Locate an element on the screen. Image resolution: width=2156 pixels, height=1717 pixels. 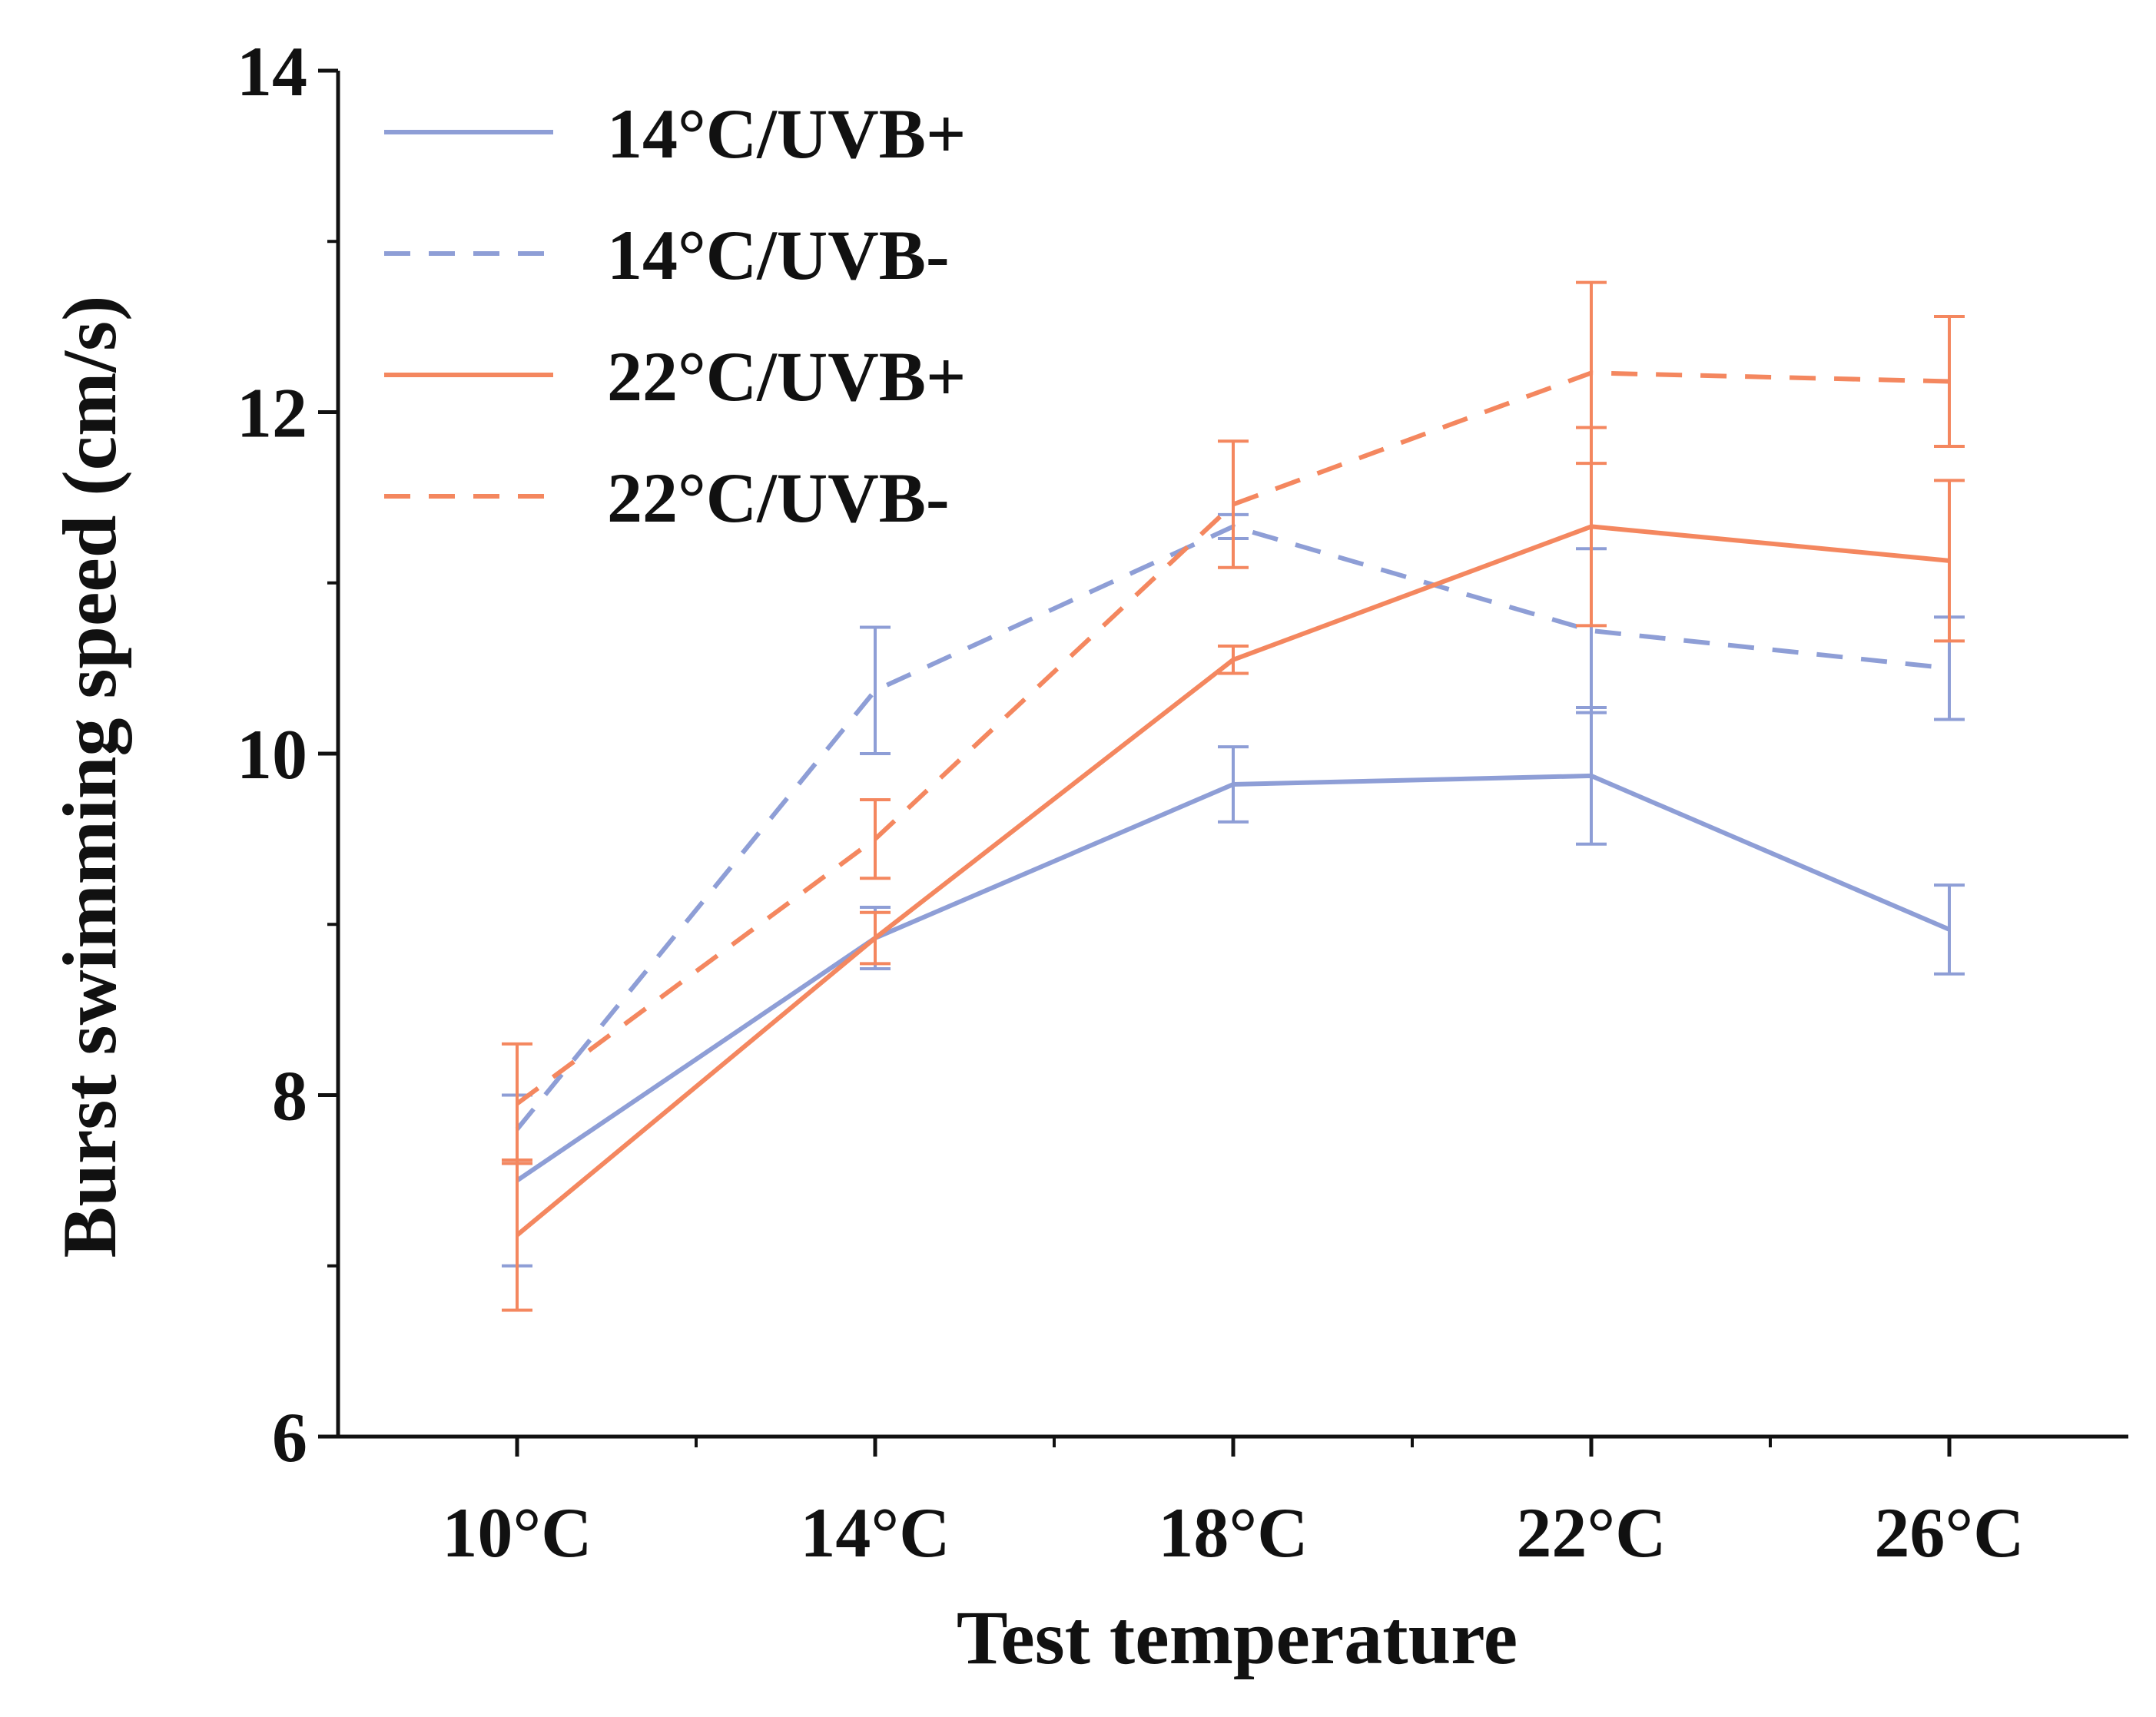
legend-item: 14°C/UVB+ is located at coordinates (675, 133).